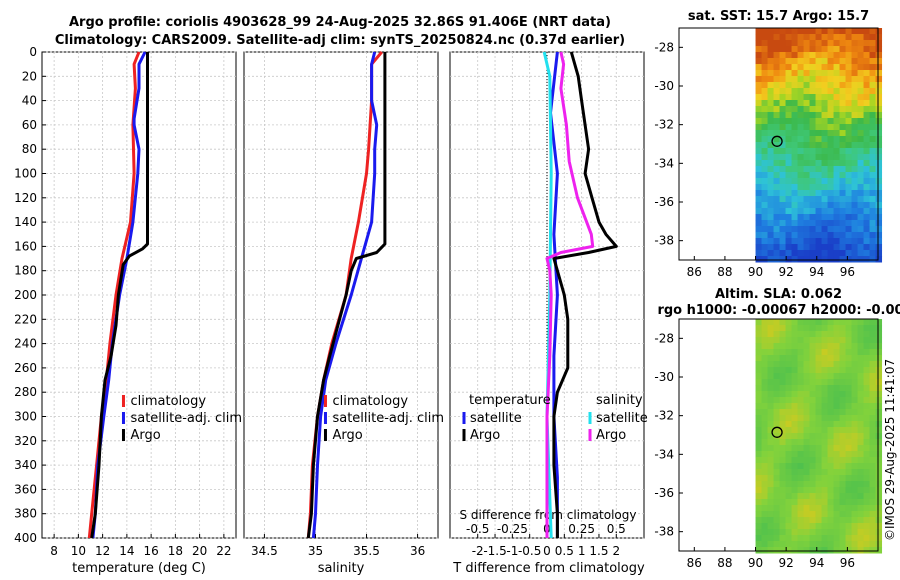 The image size is (900, 580). Describe the element at coordinates (529, 551) in the screenshot. I see `x-tick-label: -0.5` at that location.